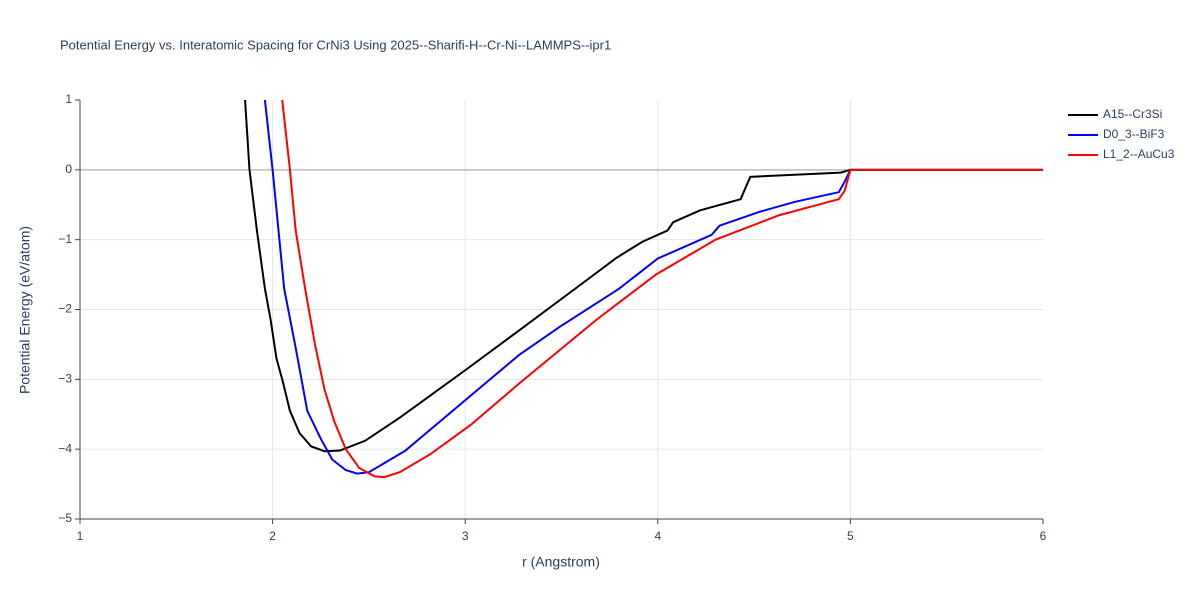  What do you see at coordinates (561, 562) in the screenshot?
I see `x-axis-label: r (Angstrom)` at bounding box center [561, 562].